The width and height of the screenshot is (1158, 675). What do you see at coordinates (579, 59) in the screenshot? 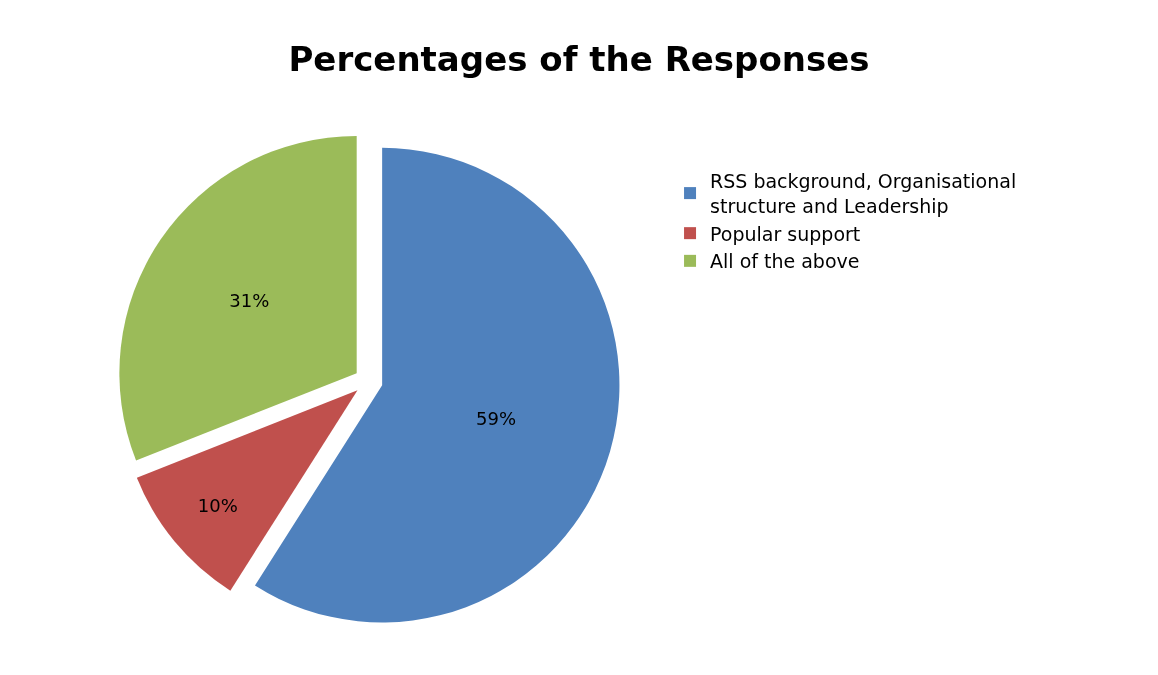
I see `chart-title: Percentages of the Responses` at bounding box center [579, 59].